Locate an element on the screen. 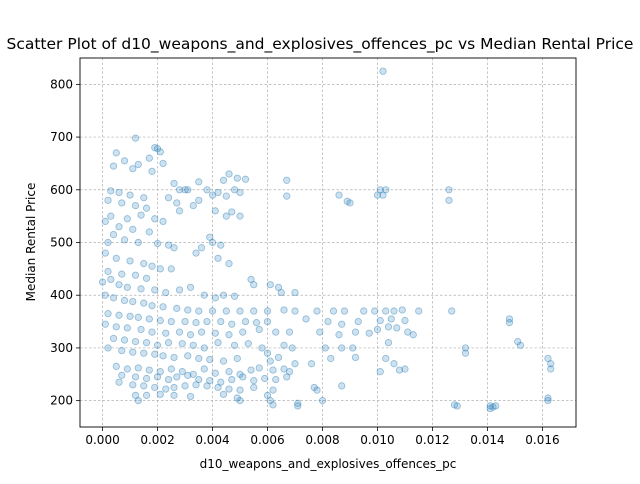  x-tick-label: 0.004 is located at coordinates (212, 440).